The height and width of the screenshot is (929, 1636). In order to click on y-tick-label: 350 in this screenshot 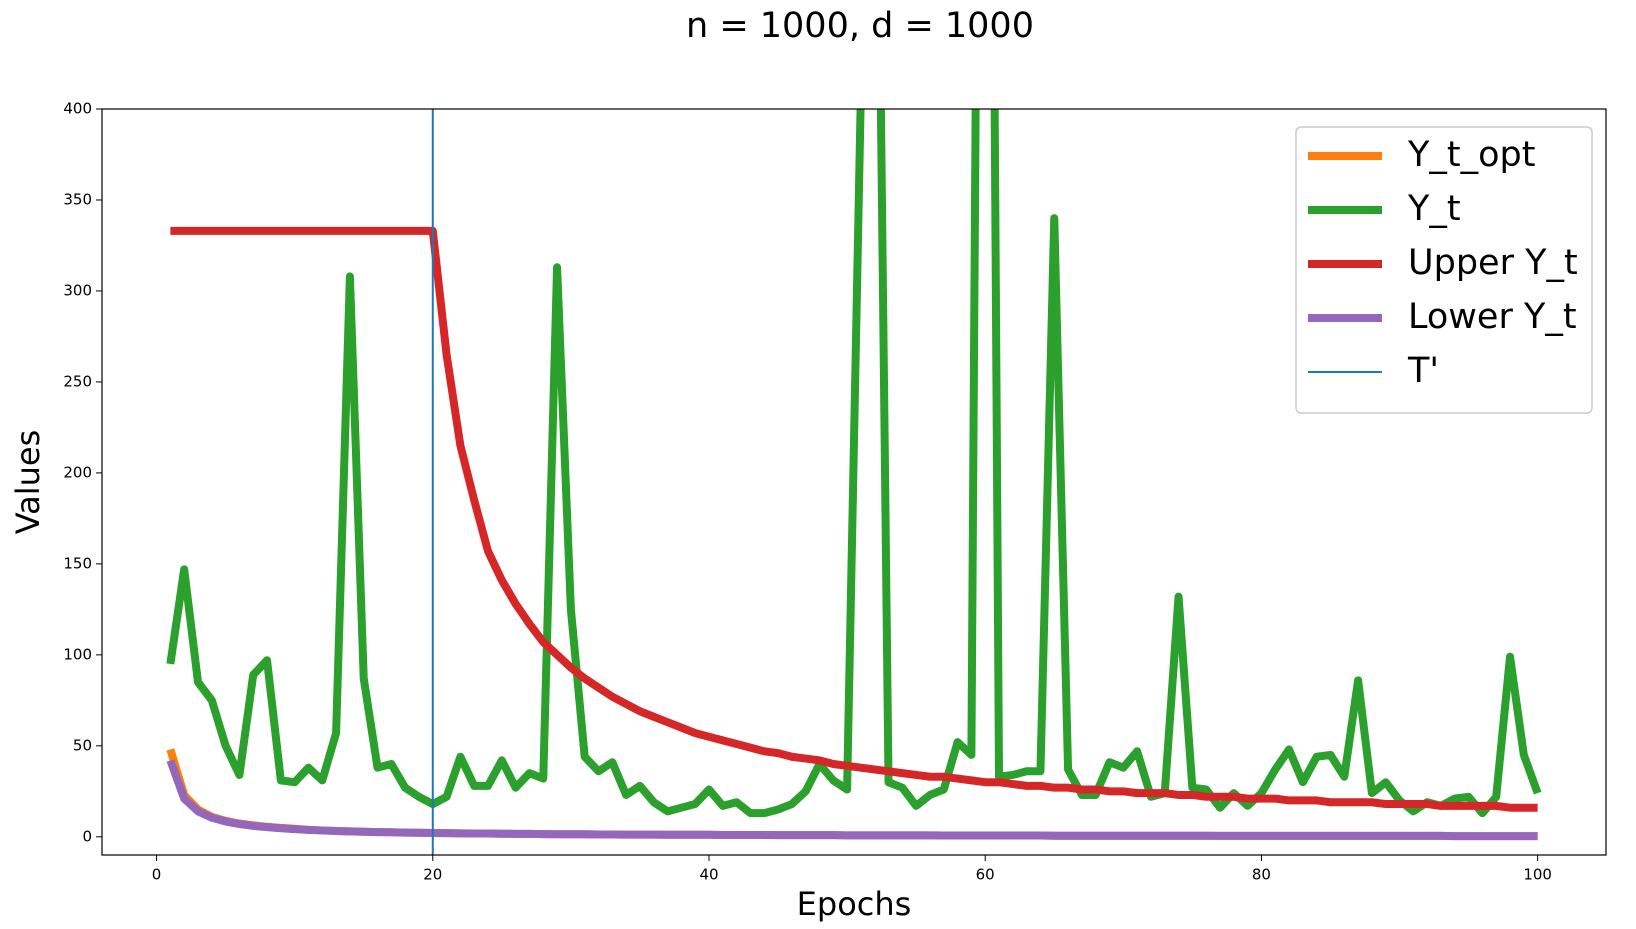, I will do `click(77, 199)`.